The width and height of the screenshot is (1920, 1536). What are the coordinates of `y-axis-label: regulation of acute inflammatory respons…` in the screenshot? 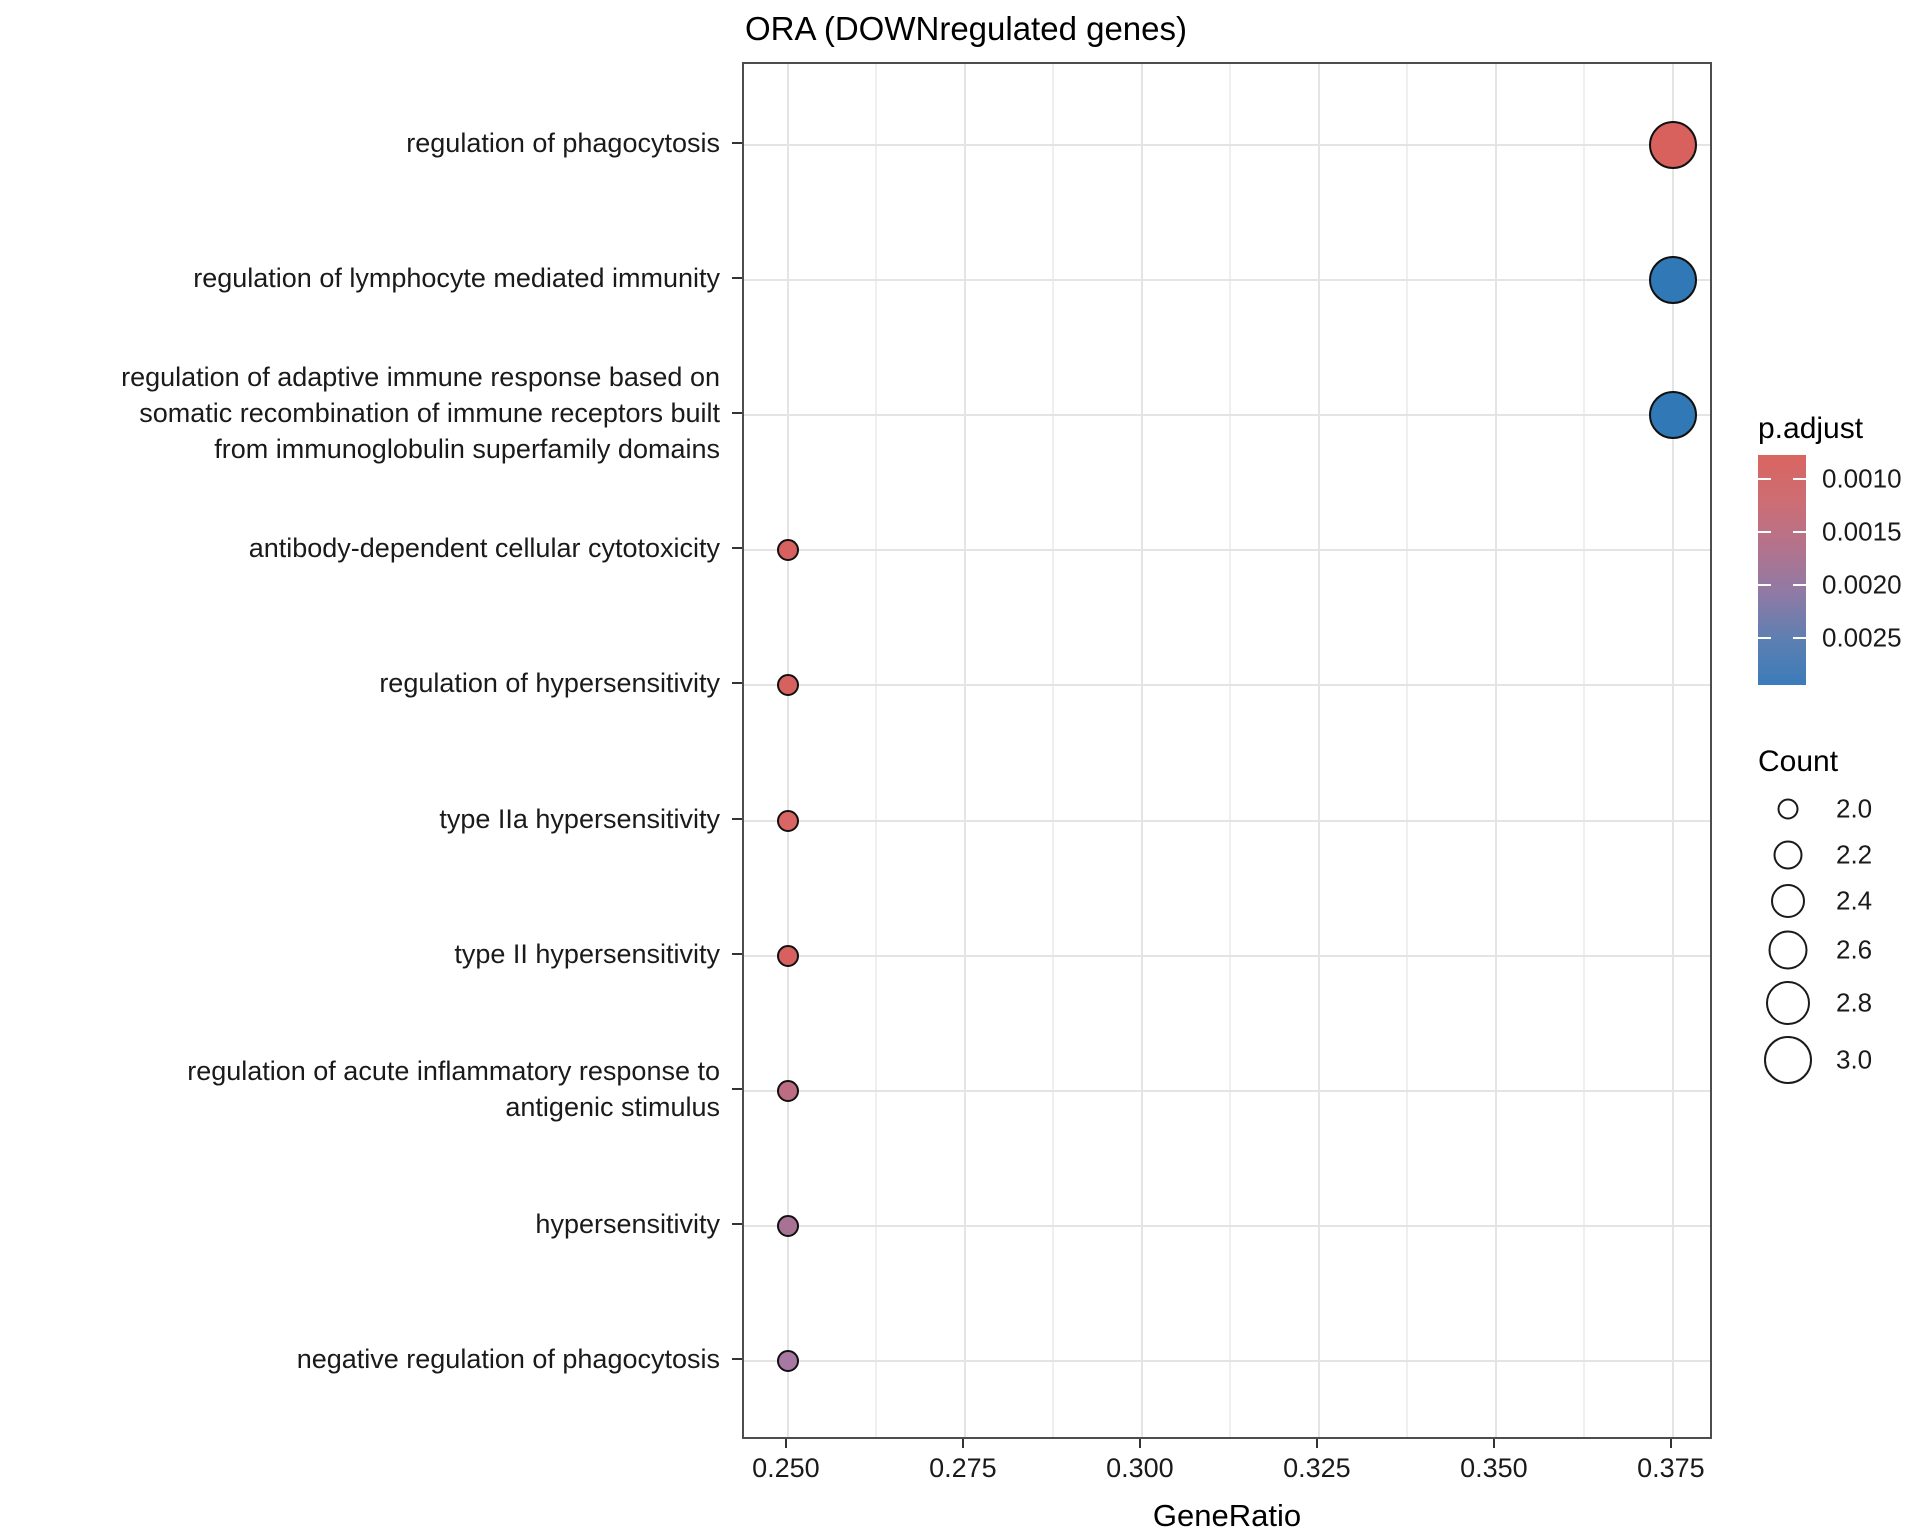 It's located at (360, 1089).